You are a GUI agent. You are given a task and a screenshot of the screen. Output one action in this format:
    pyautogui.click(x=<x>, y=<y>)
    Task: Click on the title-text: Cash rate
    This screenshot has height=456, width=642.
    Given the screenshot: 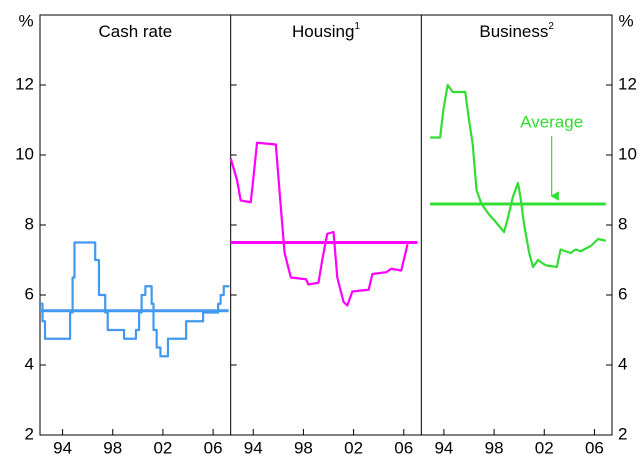 What is the action you would take?
    pyautogui.click(x=135, y=31)
    